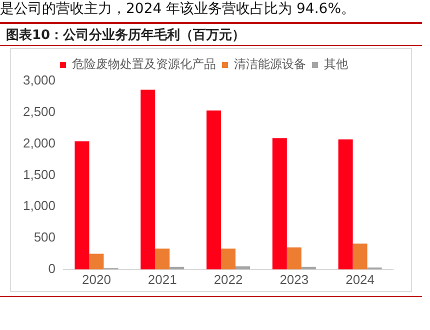  What do you see at coordinates (162, 279) in the screenshot?
I see `x-tick-label: 2021` at bounding box center [162, 279].